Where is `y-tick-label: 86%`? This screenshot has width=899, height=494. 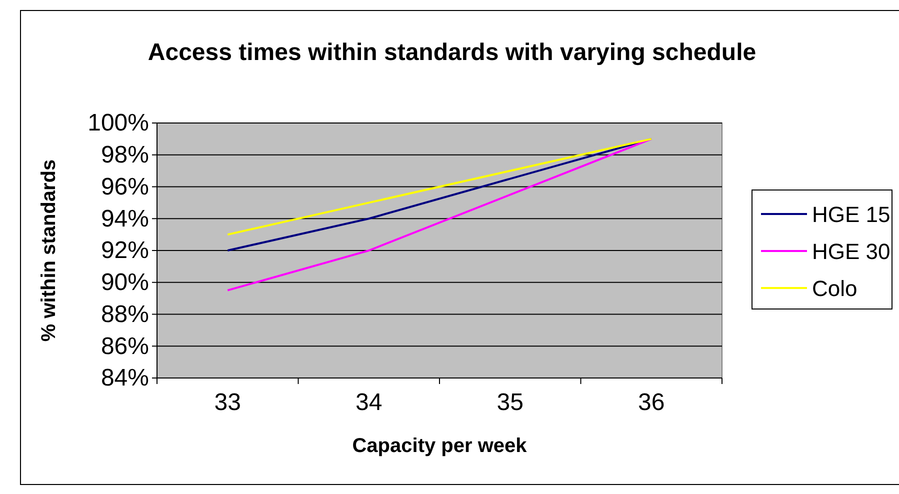 y-tick-label: 86% is located at coordinates (124, 346).